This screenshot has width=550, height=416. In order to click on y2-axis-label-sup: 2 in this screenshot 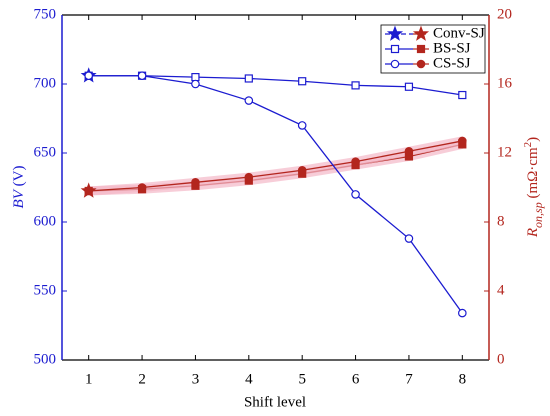, I will do `click(528, 145)`.